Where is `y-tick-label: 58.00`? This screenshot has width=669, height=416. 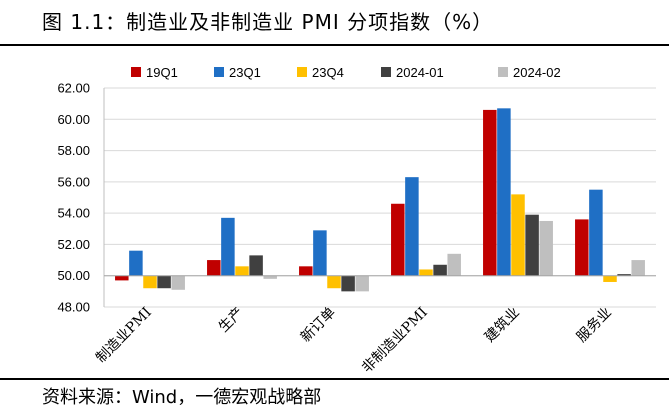
y-tick-label: 58.00 is located at coordinates (73, 150).